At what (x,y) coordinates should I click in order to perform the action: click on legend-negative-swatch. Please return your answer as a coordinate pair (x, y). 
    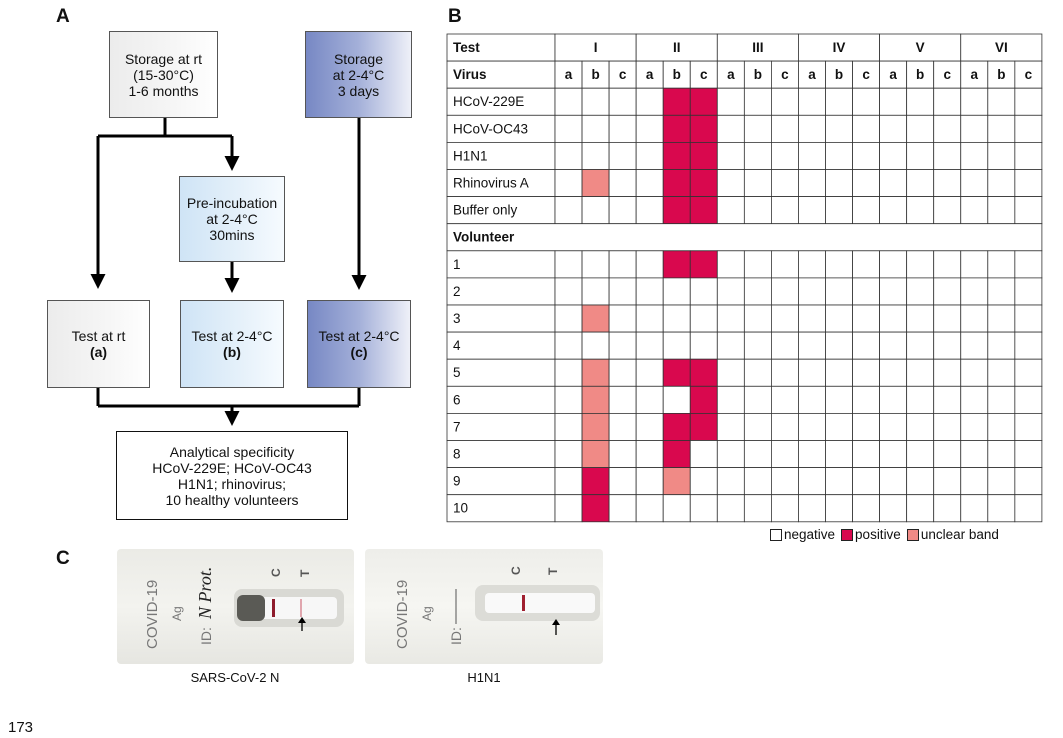
    Looking at the image, I should click on (776, 534).